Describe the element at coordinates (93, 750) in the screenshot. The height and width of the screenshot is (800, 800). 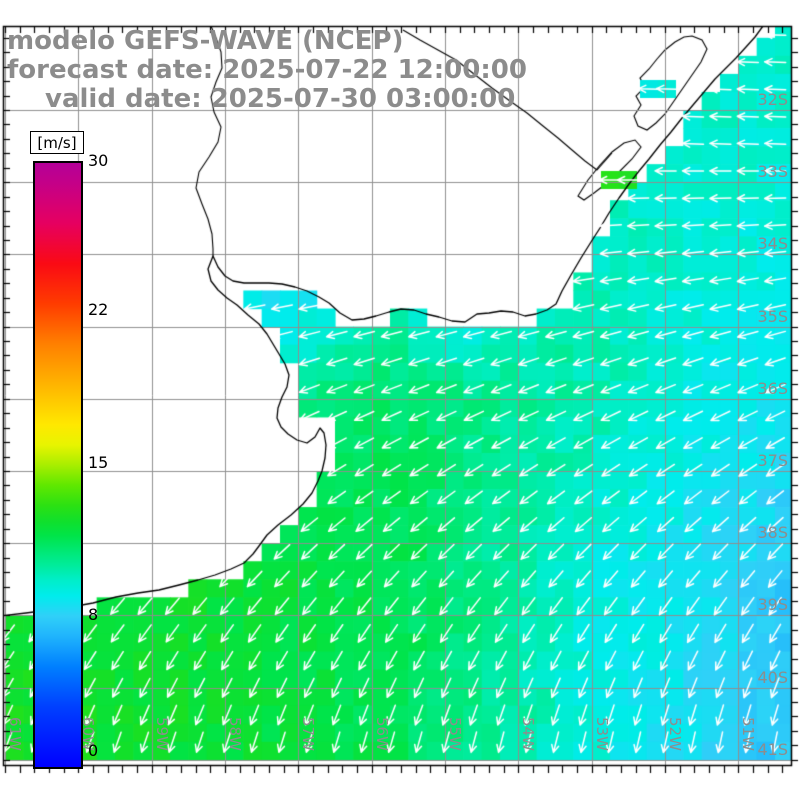
I see `colorbar-tick-0: 0` at that location.